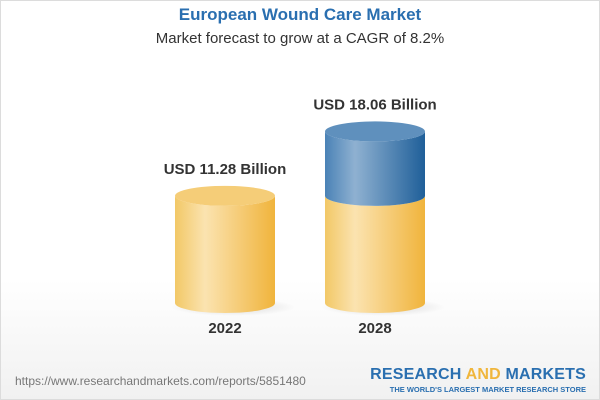  I want to click on chart-title: European Wound Care Market, so click(300, 14).